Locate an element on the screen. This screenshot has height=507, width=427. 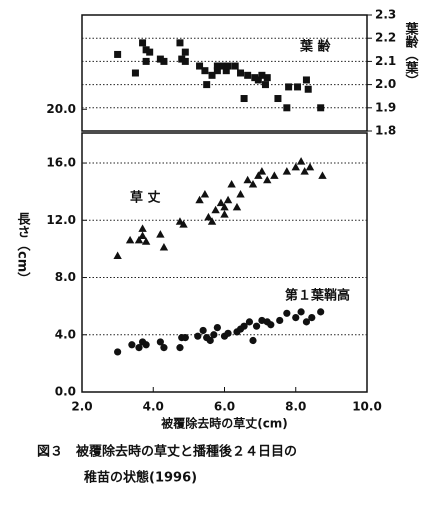
y2-tick-label: 1.8 is located at coordinates (385, 131).